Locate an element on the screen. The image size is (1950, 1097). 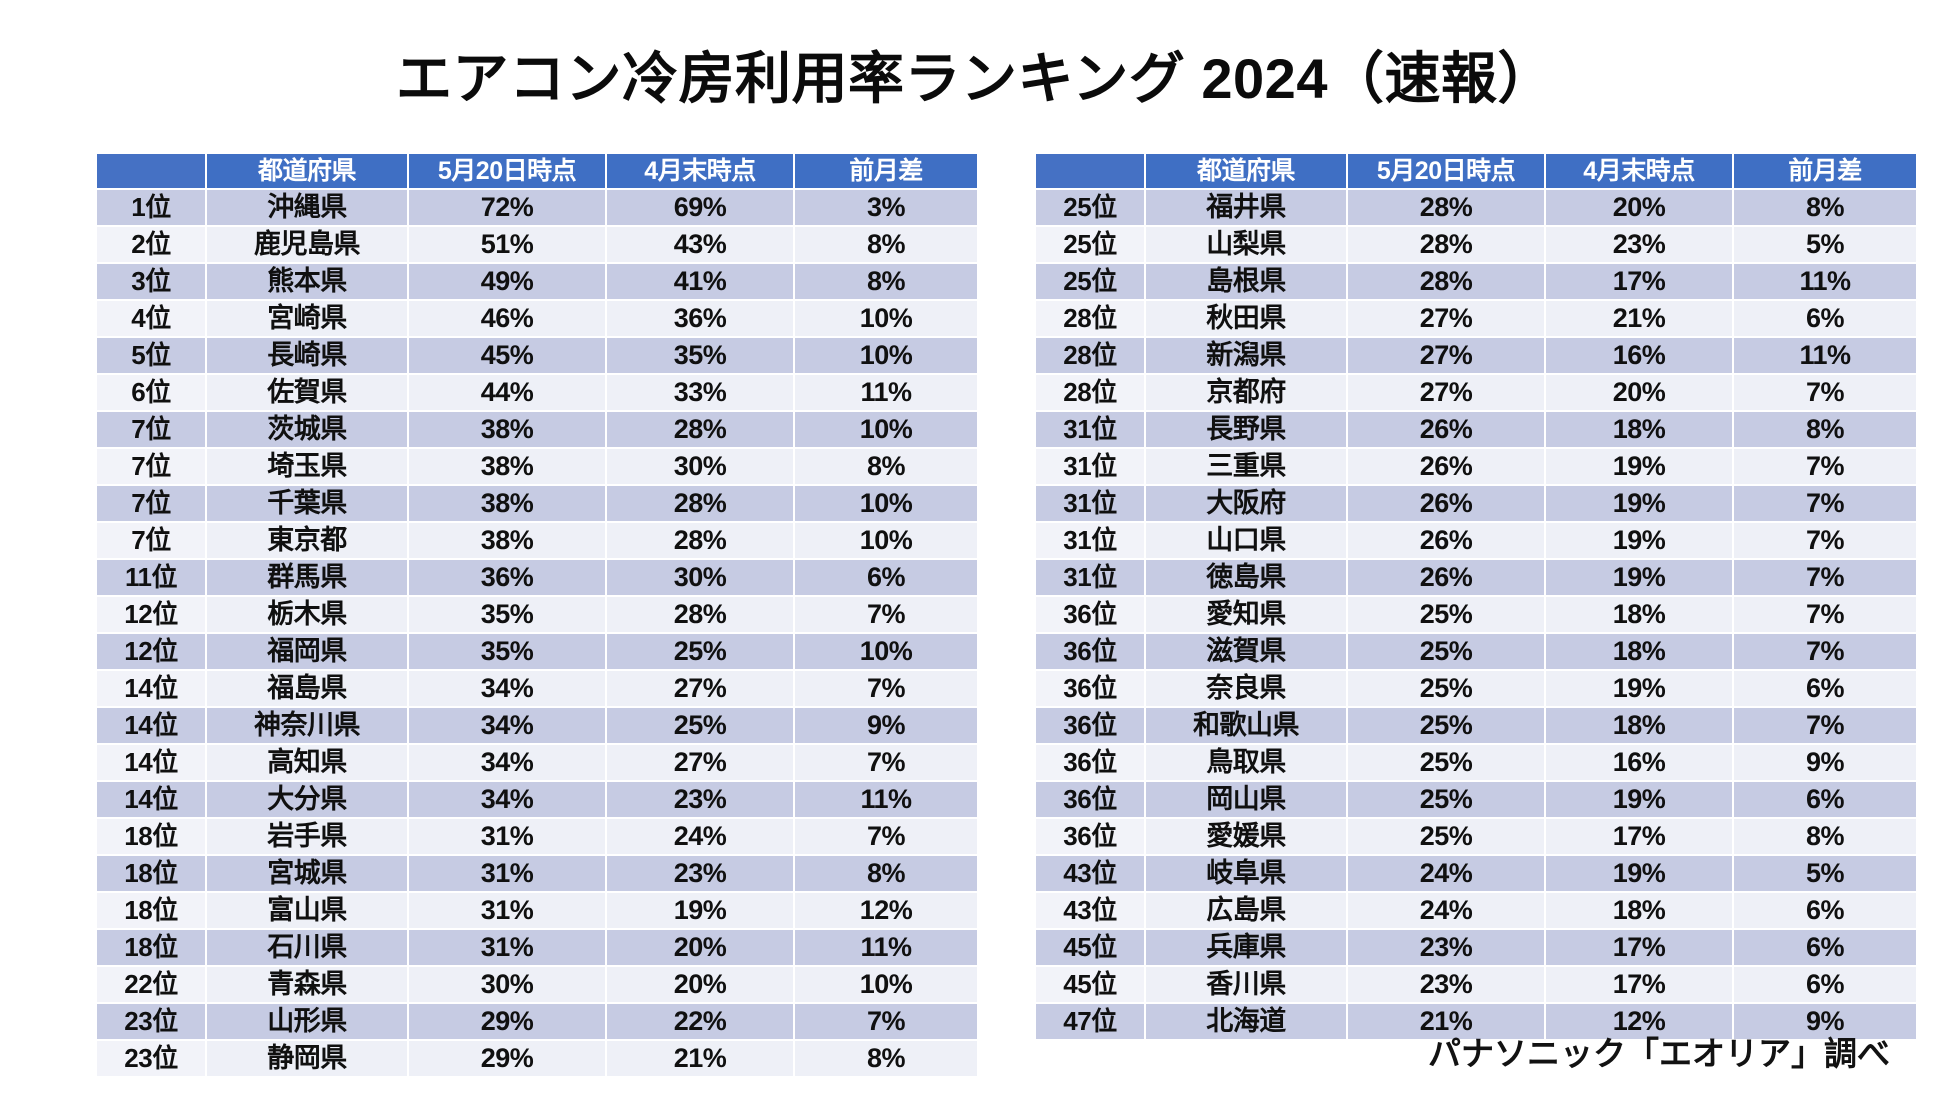
cell-prefecture: 鳥取県 is located at coordinates (1246, 762).